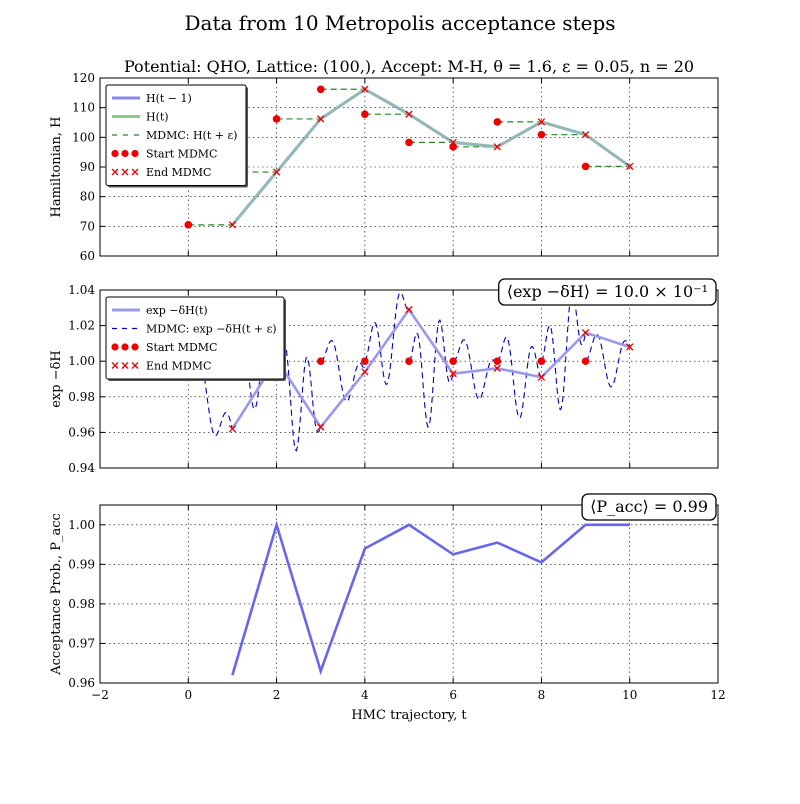  I want to click on y-axis-label: Acceptance Prob., P_acc, so click(56, 594).